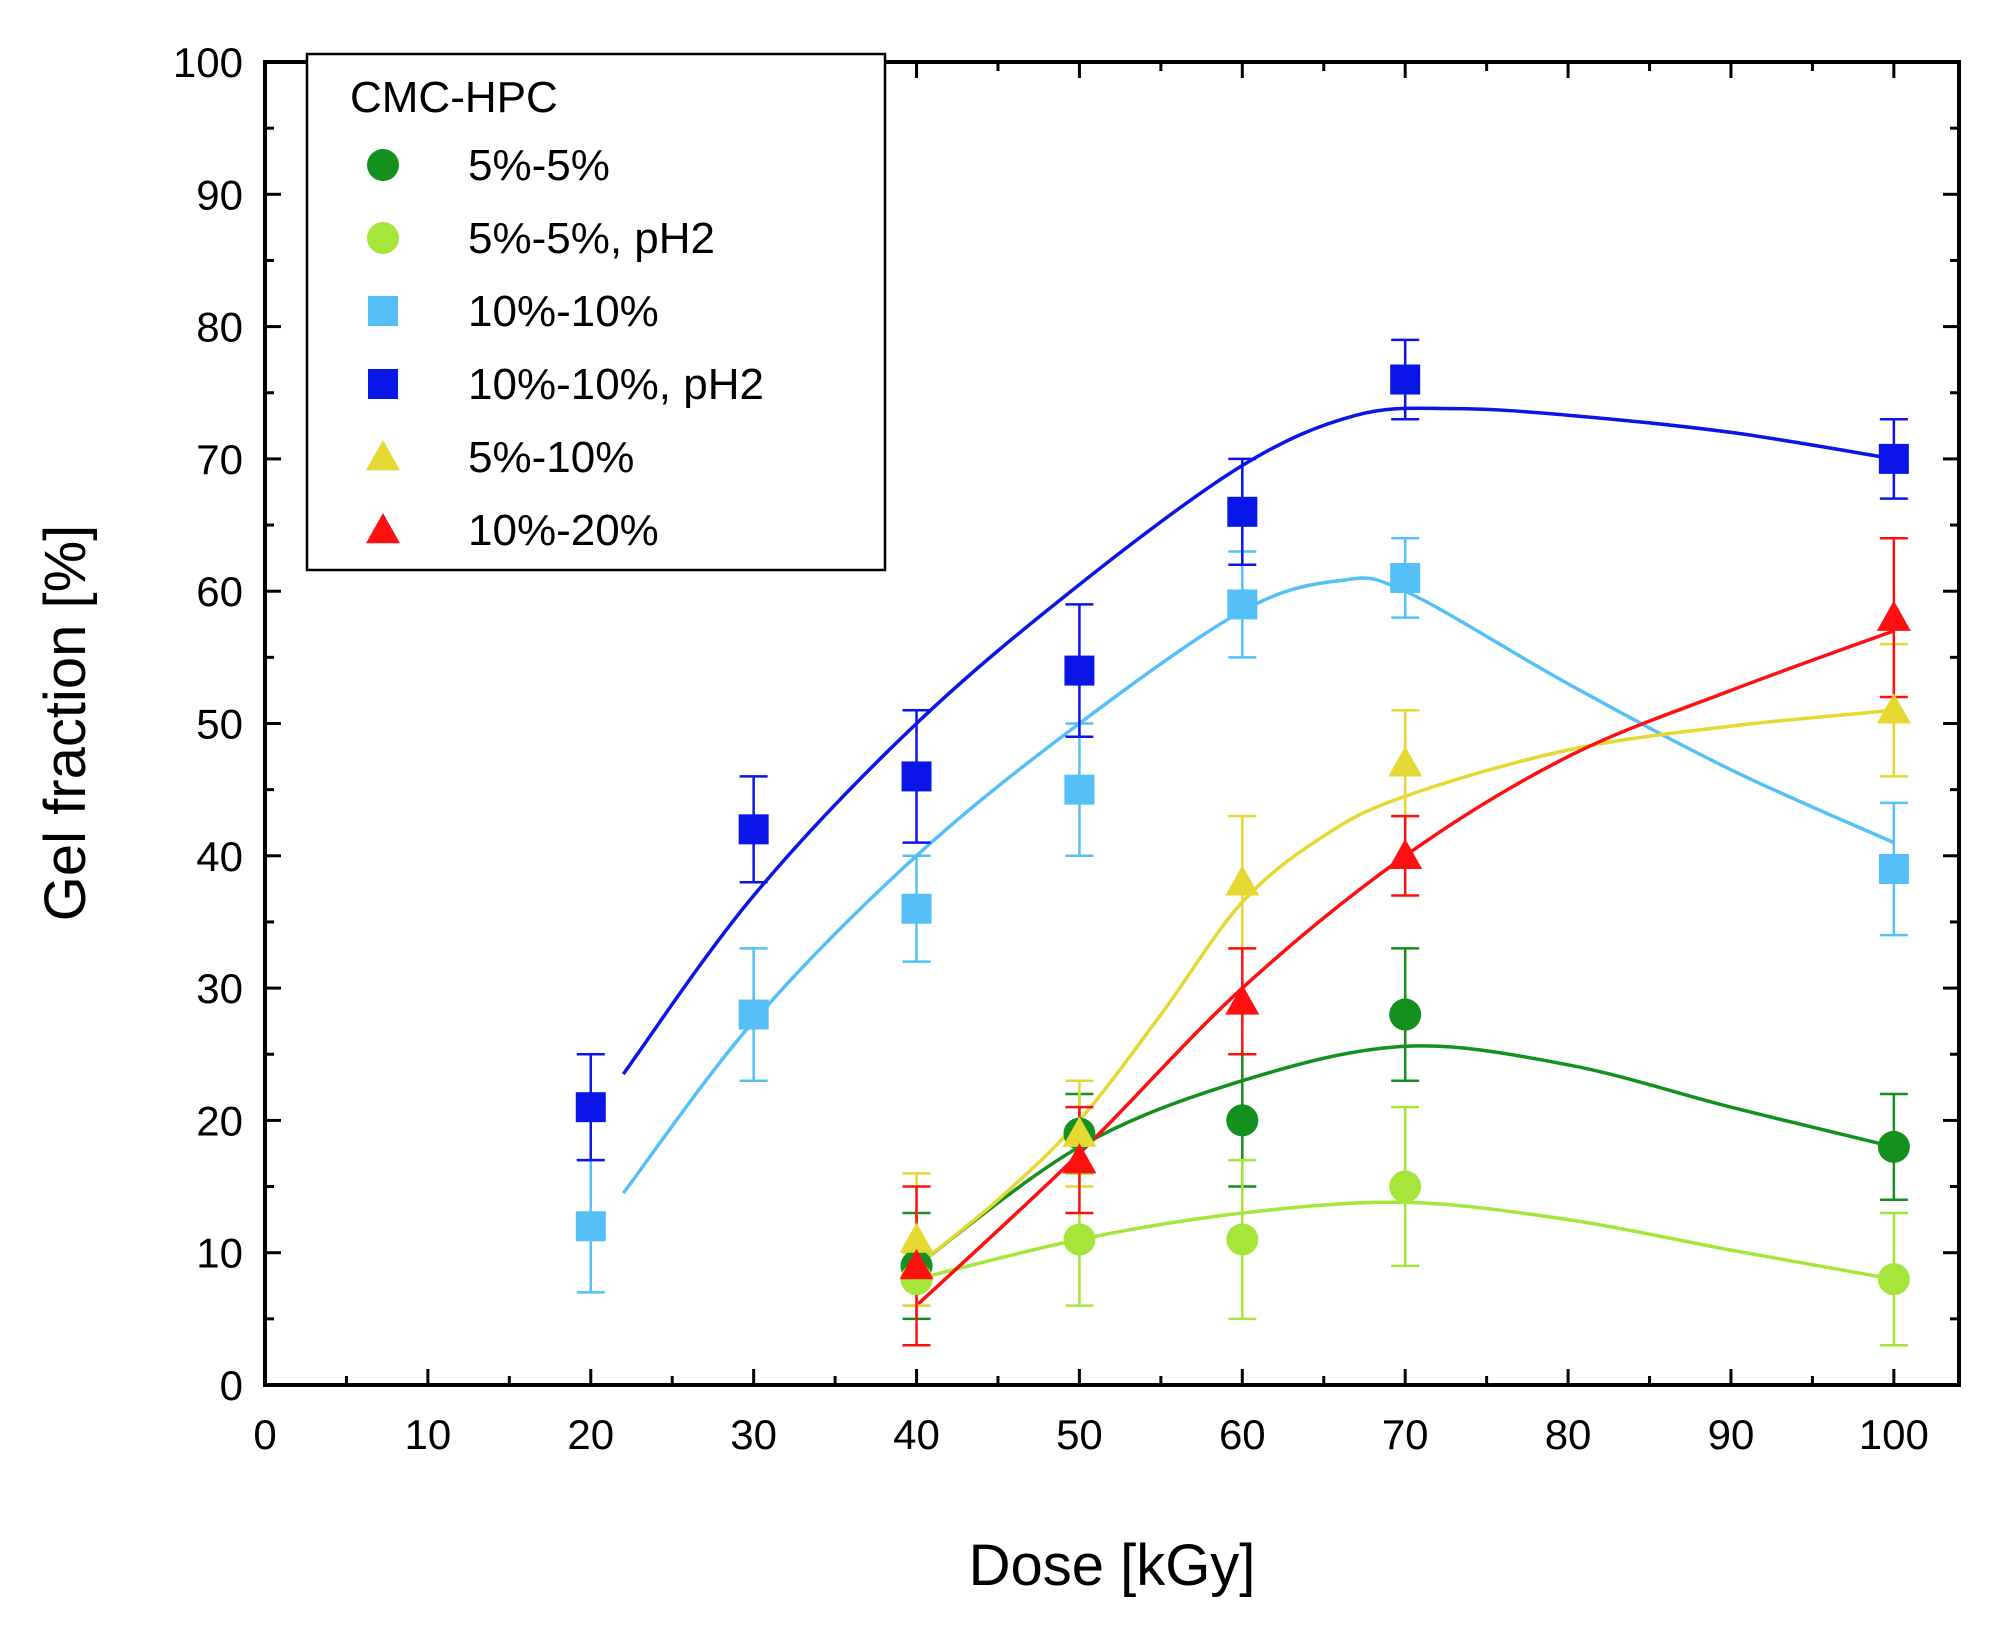 This screenshot has width=1998, height=1628. I want to click on y-tick-label: 70, so click(219, 459).